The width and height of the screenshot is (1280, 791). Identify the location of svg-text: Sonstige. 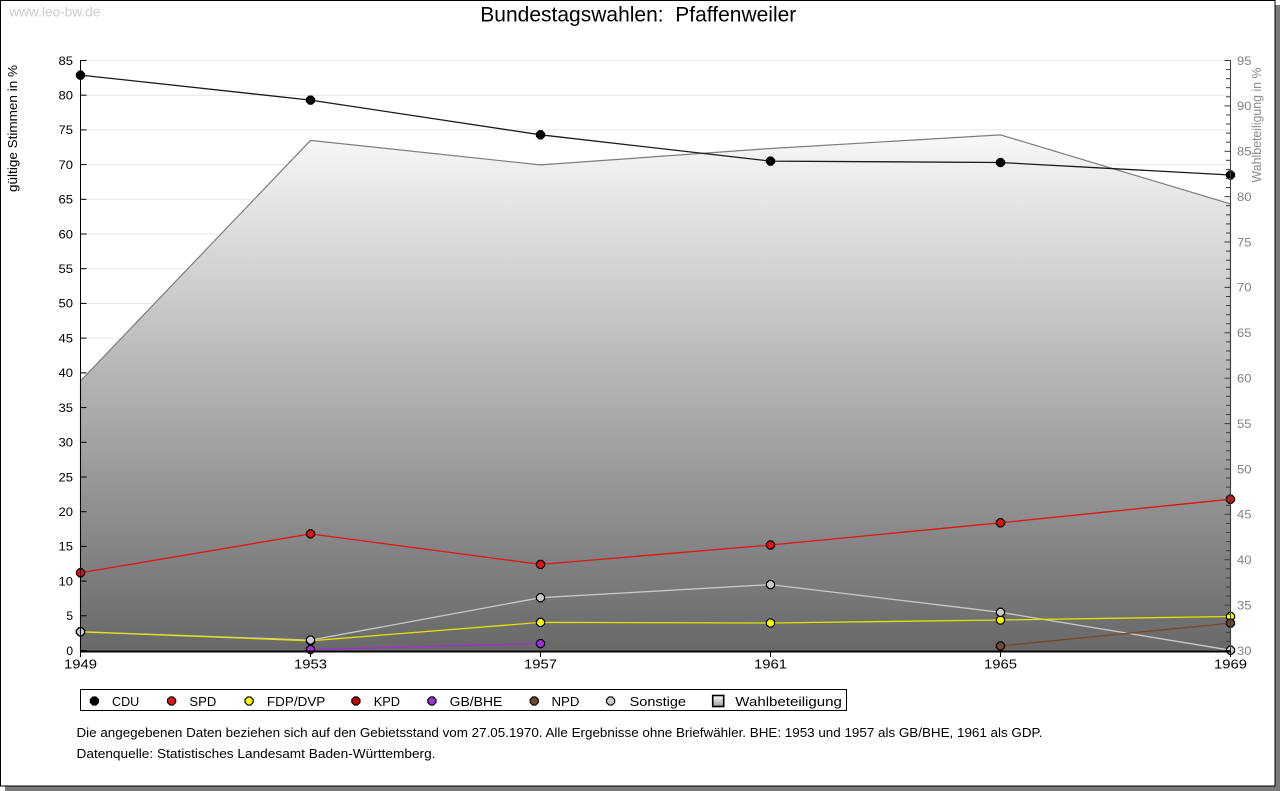
(658, 701).